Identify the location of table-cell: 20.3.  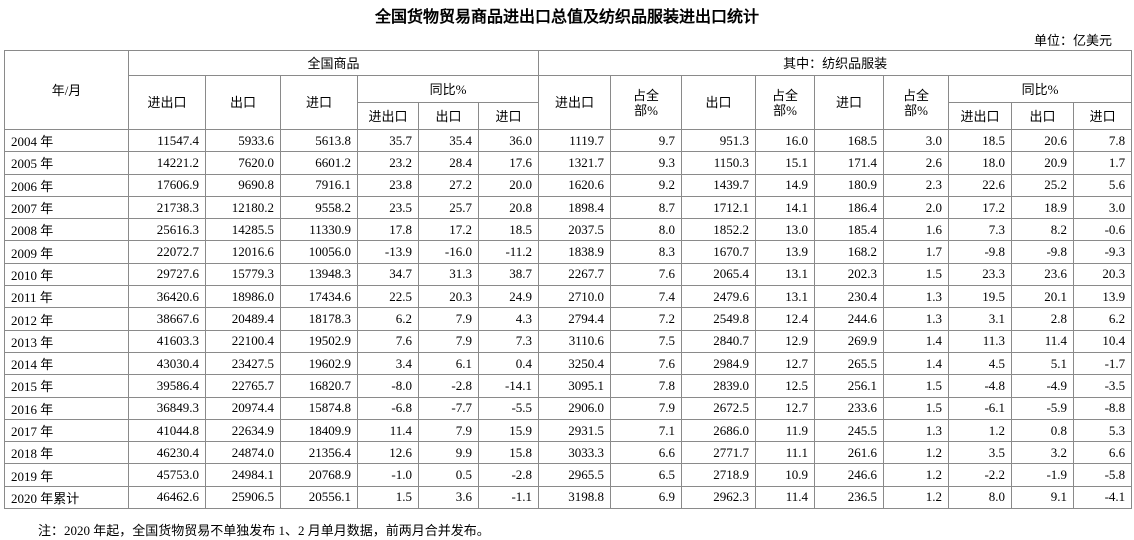
(1103, 274).